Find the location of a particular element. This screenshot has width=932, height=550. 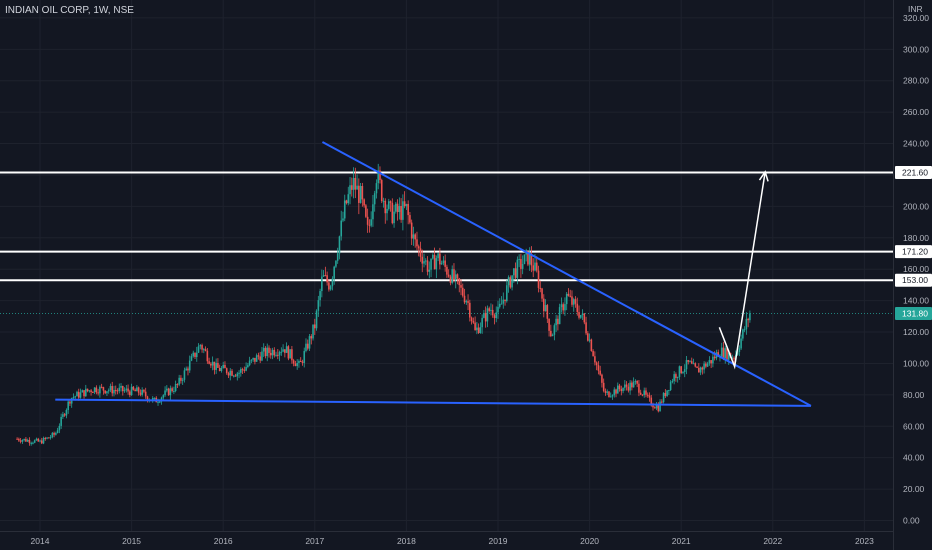

projection-arrow is located at coordinates (743, 270).